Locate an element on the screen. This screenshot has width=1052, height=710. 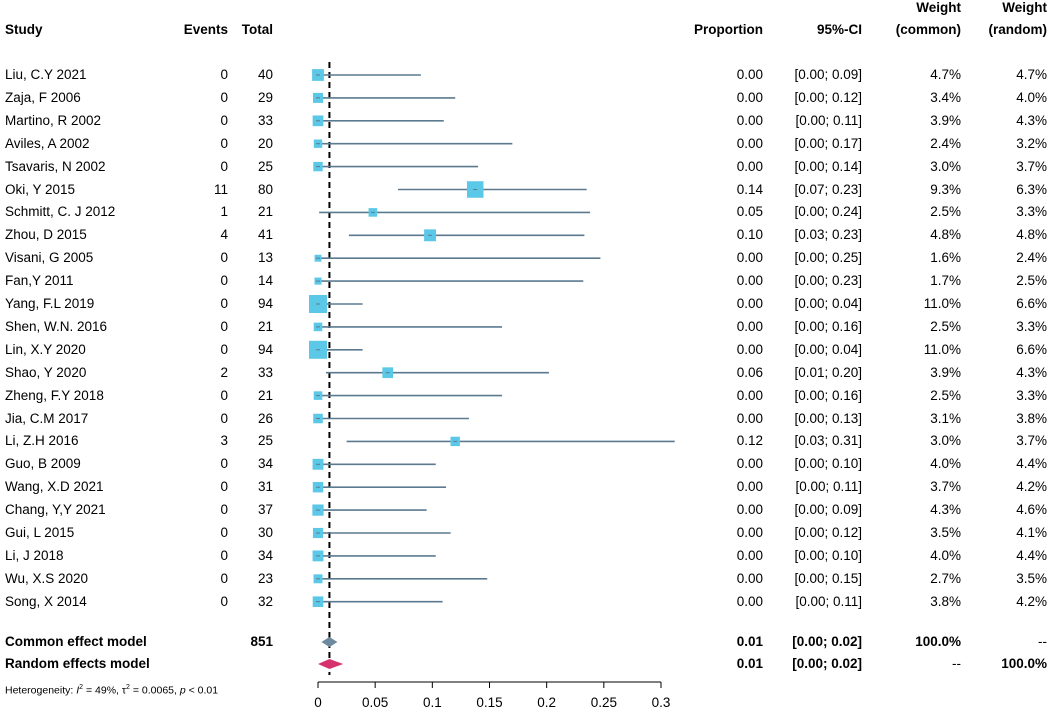
study-weight-random: 4.6% is located at coordinates (1031, 510).